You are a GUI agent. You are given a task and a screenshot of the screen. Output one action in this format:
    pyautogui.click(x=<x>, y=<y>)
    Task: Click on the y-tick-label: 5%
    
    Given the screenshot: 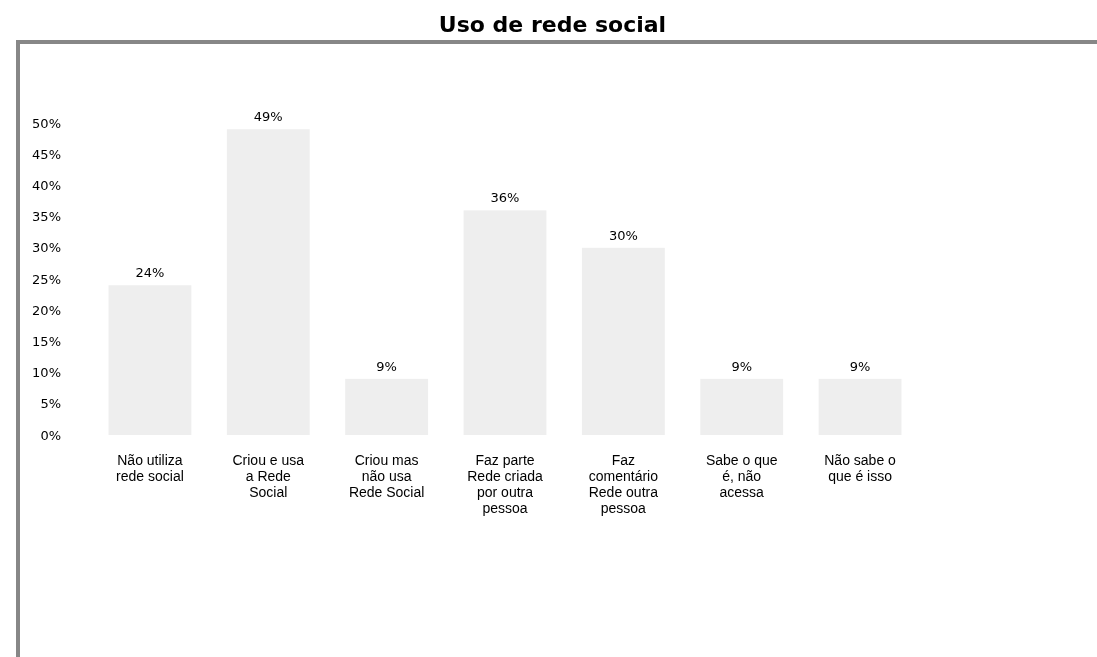 What is the action you would take?
    pyautogui.click(x=50, y=404)
    